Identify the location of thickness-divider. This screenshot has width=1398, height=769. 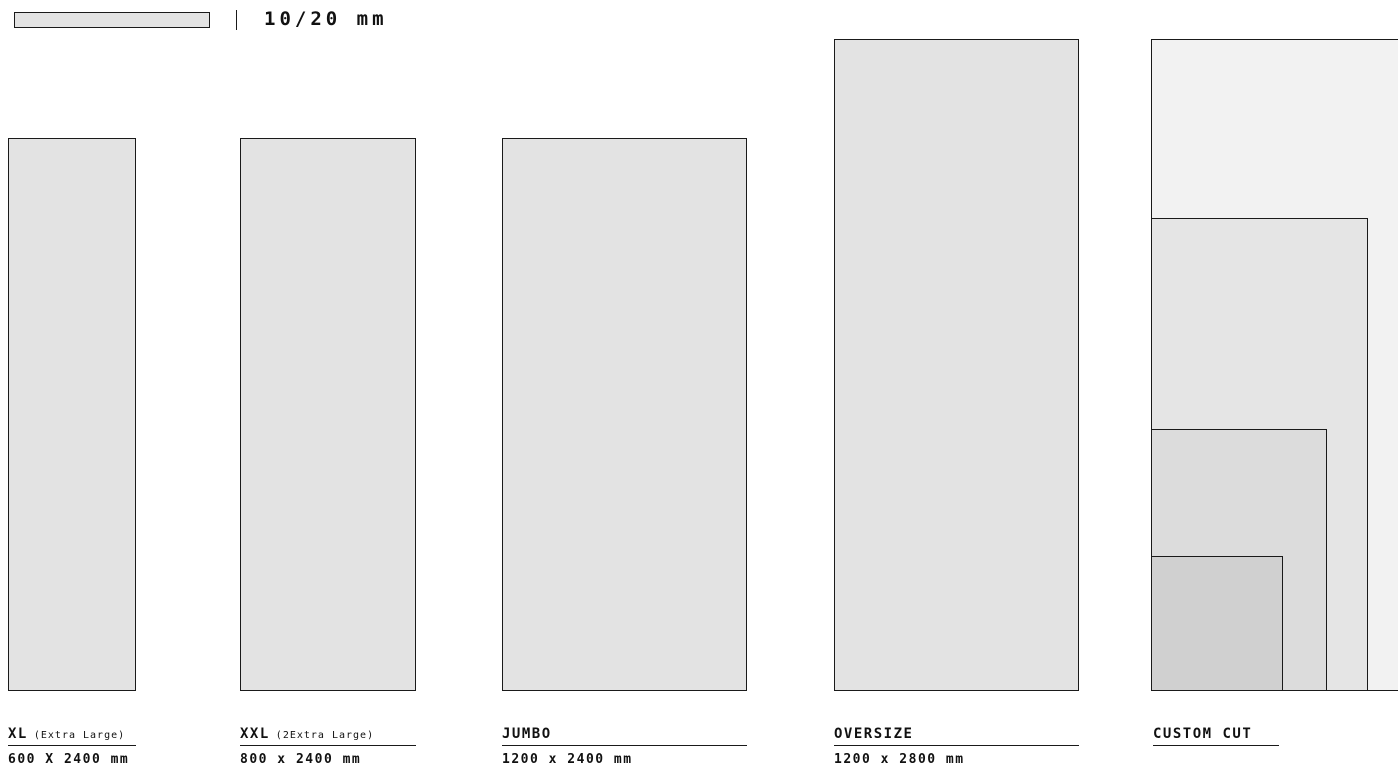
(236, 20).